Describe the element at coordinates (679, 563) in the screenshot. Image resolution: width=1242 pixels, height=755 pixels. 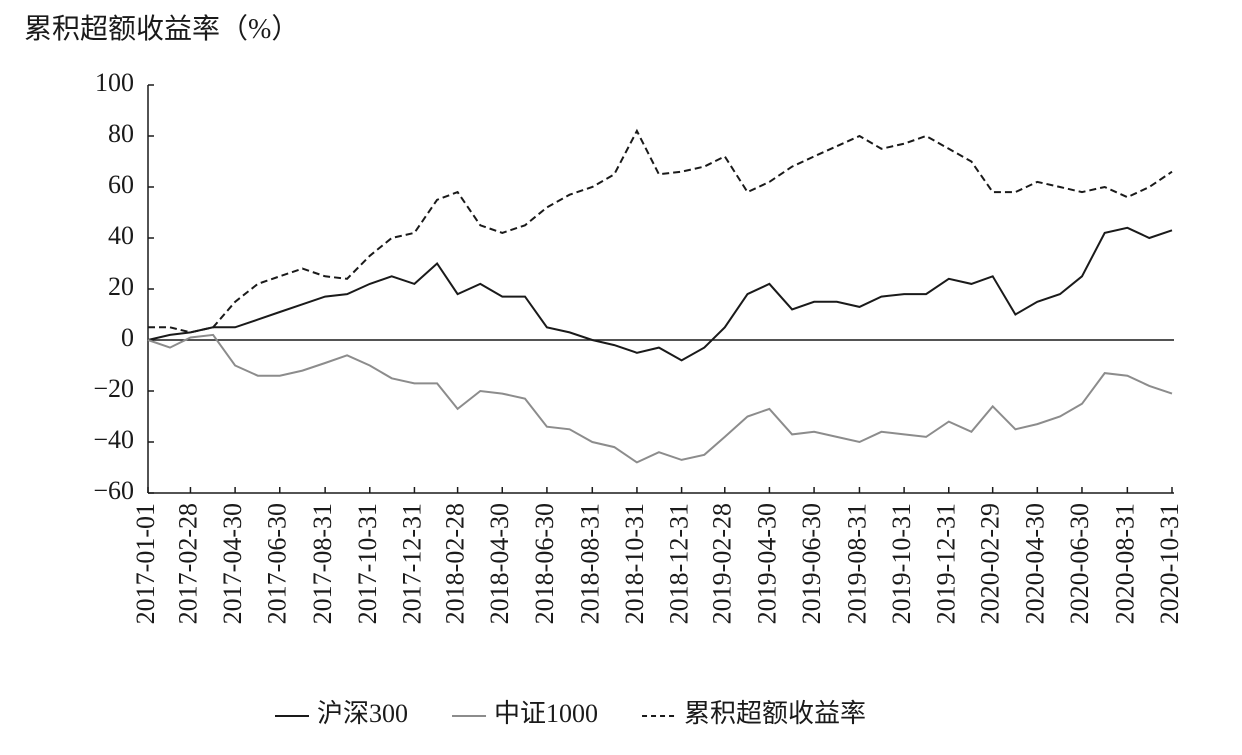
I see `x-tick-label: 2018-12-31` at that location.